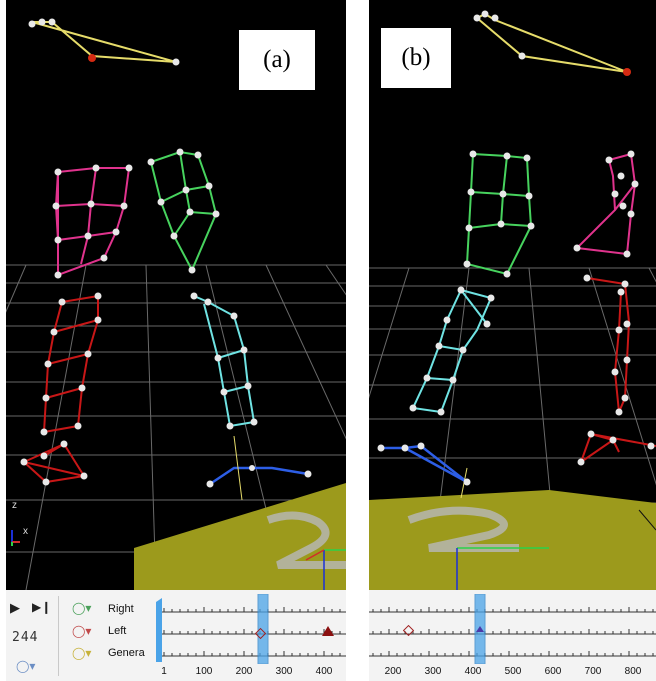 The image size is (656, 681). I want to click on key-marker-end, so click(328, 631).